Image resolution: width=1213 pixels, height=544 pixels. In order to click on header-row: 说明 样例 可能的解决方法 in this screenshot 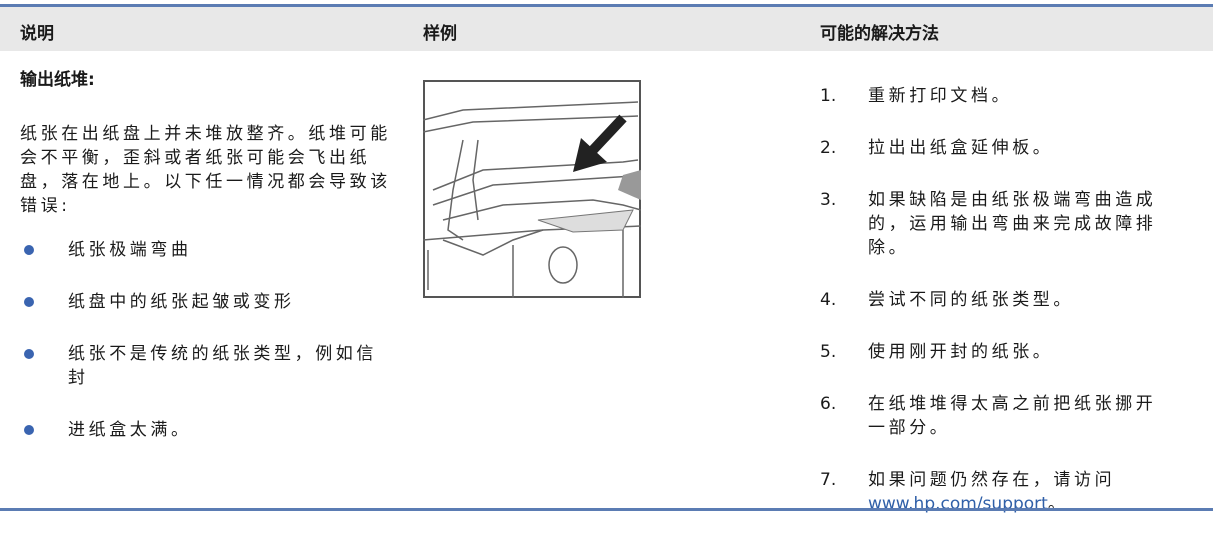, I will do `click(606, 29)`.